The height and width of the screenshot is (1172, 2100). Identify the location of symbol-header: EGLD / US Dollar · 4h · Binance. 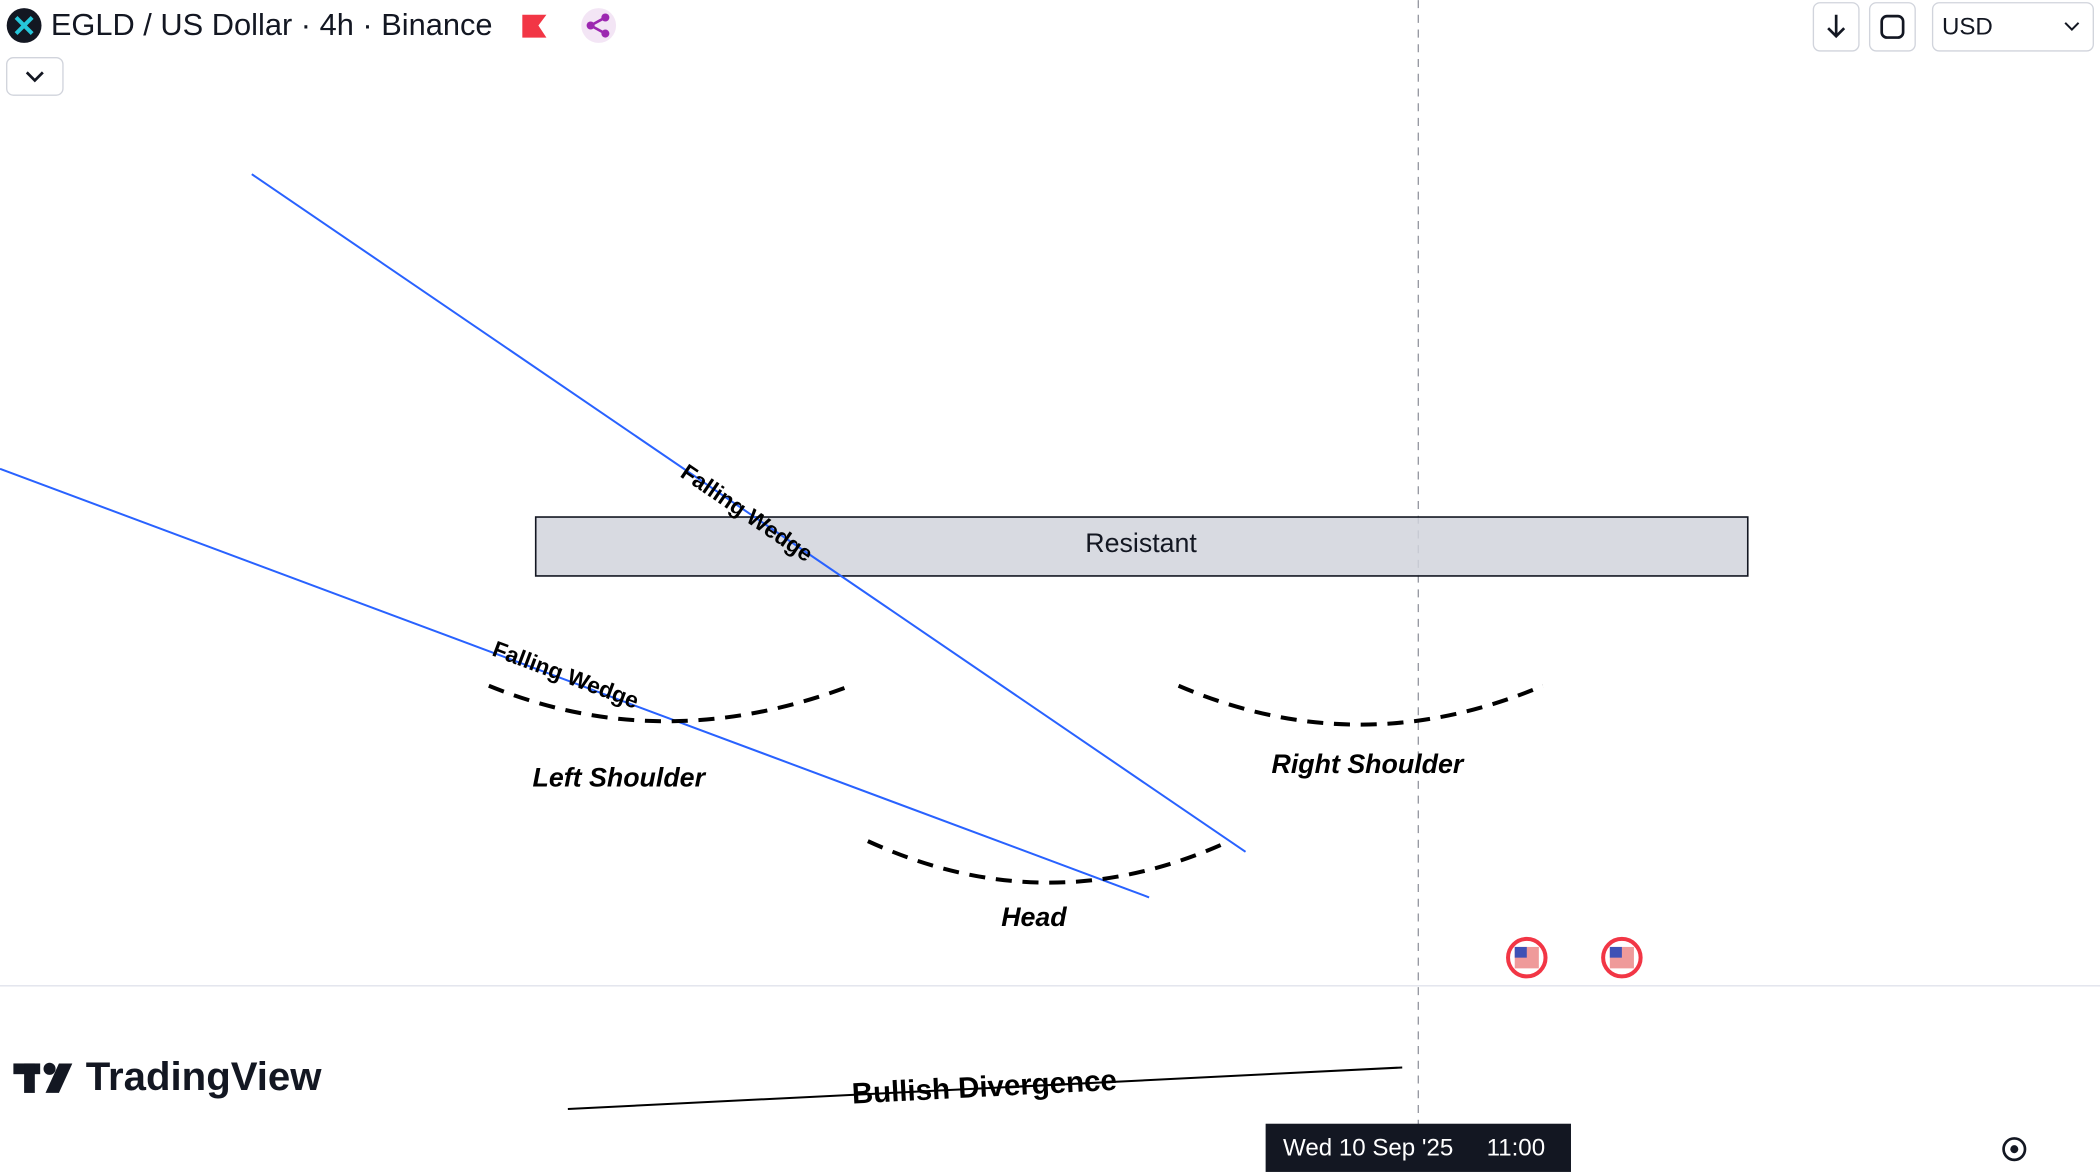
(311, 25).